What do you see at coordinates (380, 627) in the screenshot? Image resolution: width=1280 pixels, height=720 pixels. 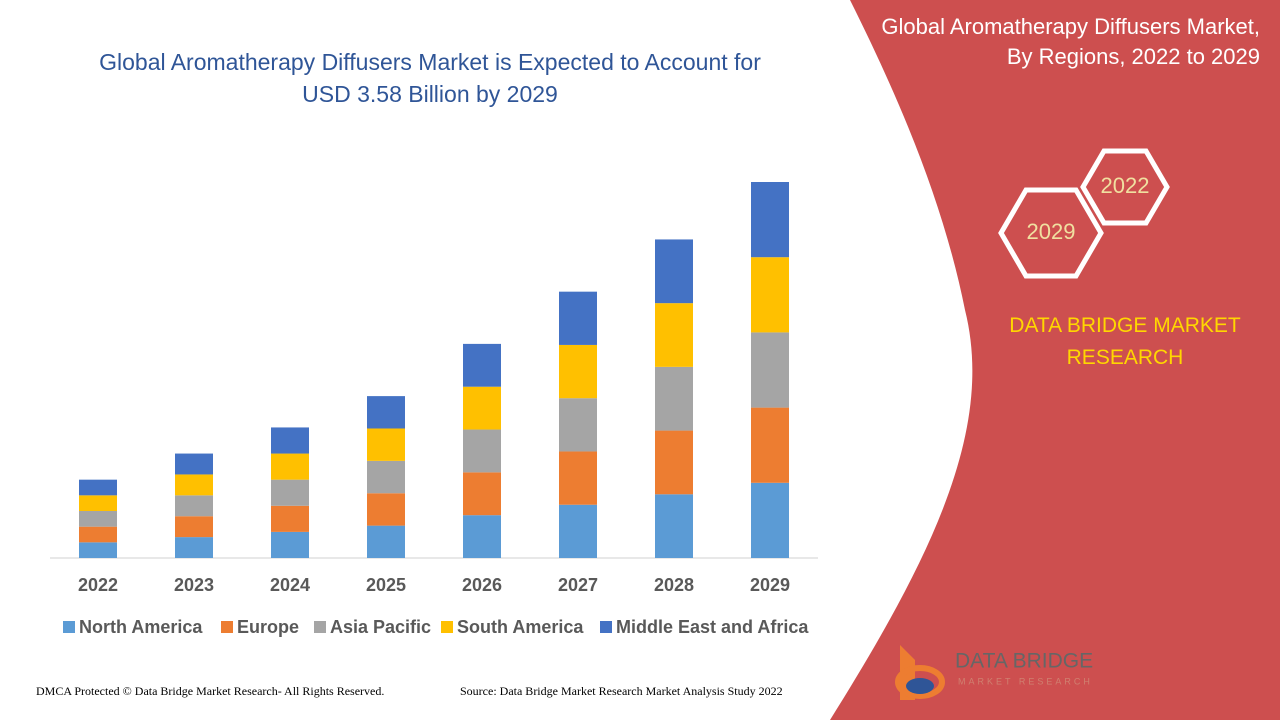 I see `legend-label: Asia Pacific` at bounding box center [380, 627].